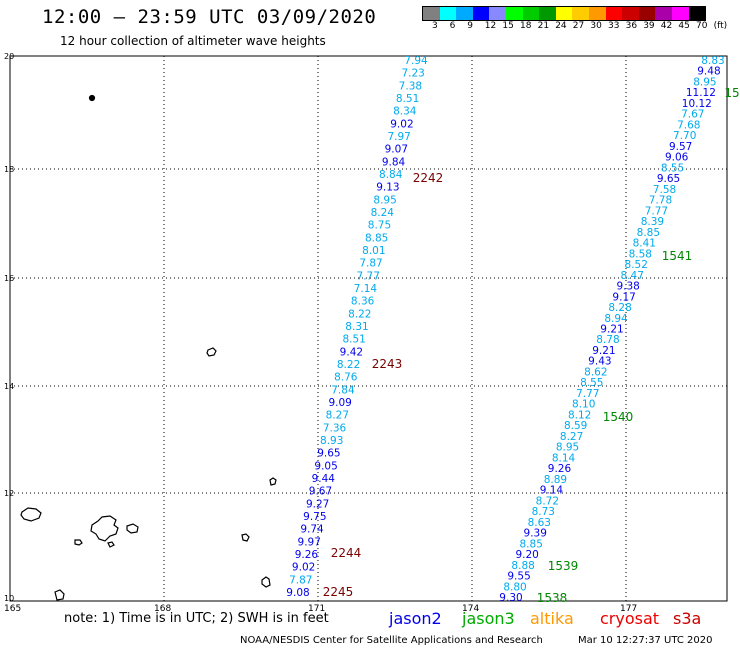  Describe the element at coordinates (391, 175) in the screenshot. I see `track-value-label: 8.84` at that location.